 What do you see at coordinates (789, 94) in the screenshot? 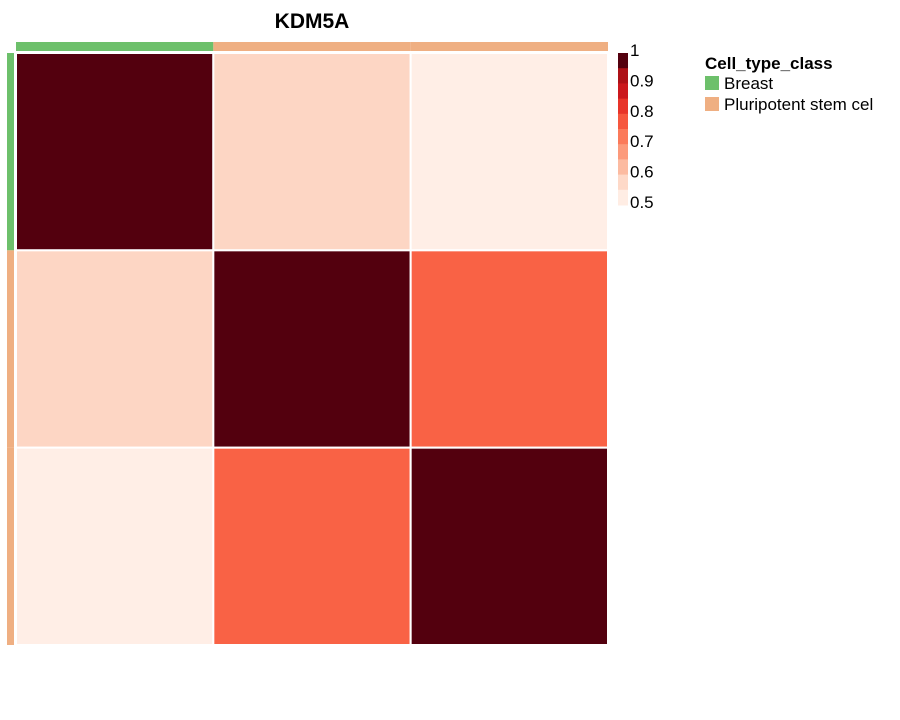
I see `legend-entries: Breast Pluripotent stem cel` at bounding box center [789, 94].